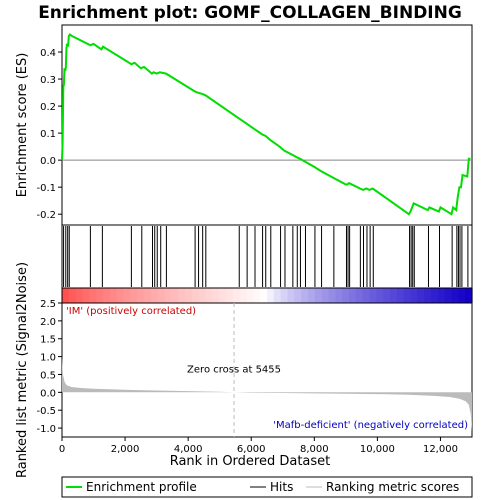  I want to click on hits-plot-area, so click(267, 256).